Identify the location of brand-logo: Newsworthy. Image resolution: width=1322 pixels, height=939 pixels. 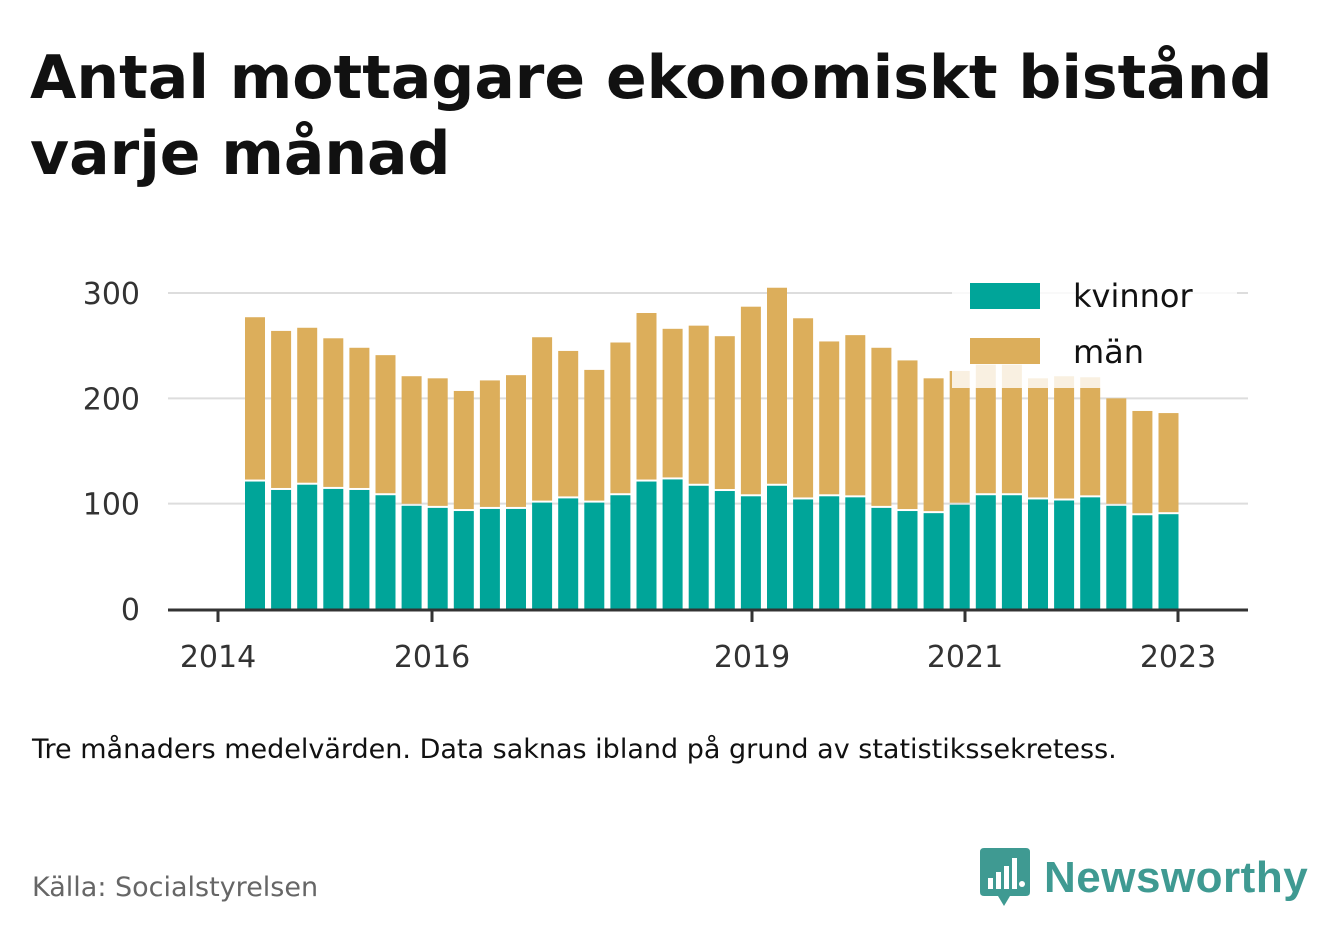
(1144, 878).